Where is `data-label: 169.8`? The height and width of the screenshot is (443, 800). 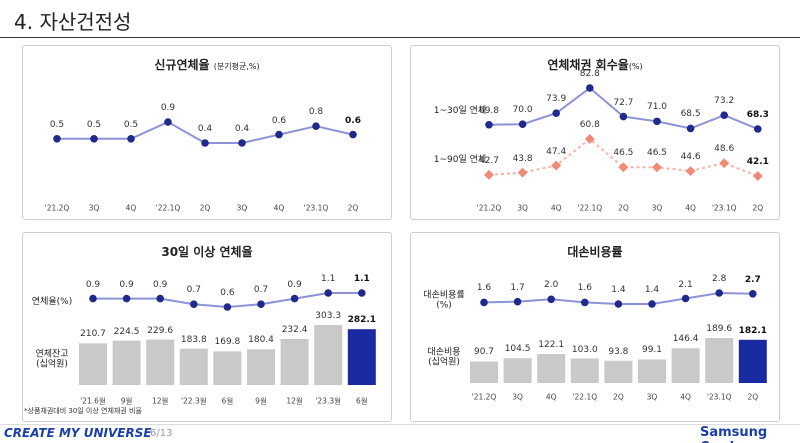
data-label: 169.8 is located at coordinates (227, 342).